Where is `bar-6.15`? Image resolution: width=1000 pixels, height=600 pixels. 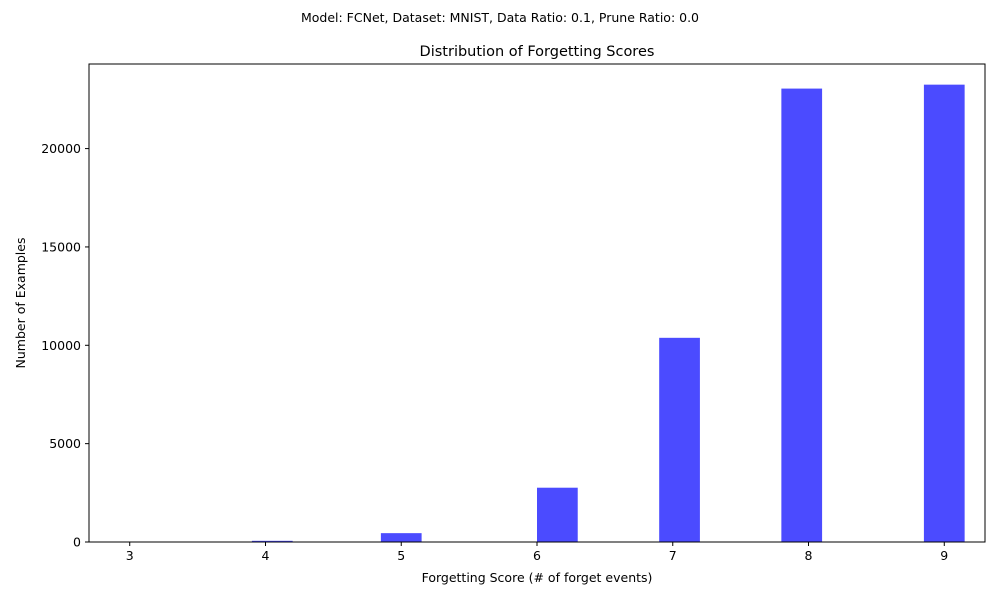
bar-6.15 is located at coordinates (557, 514).